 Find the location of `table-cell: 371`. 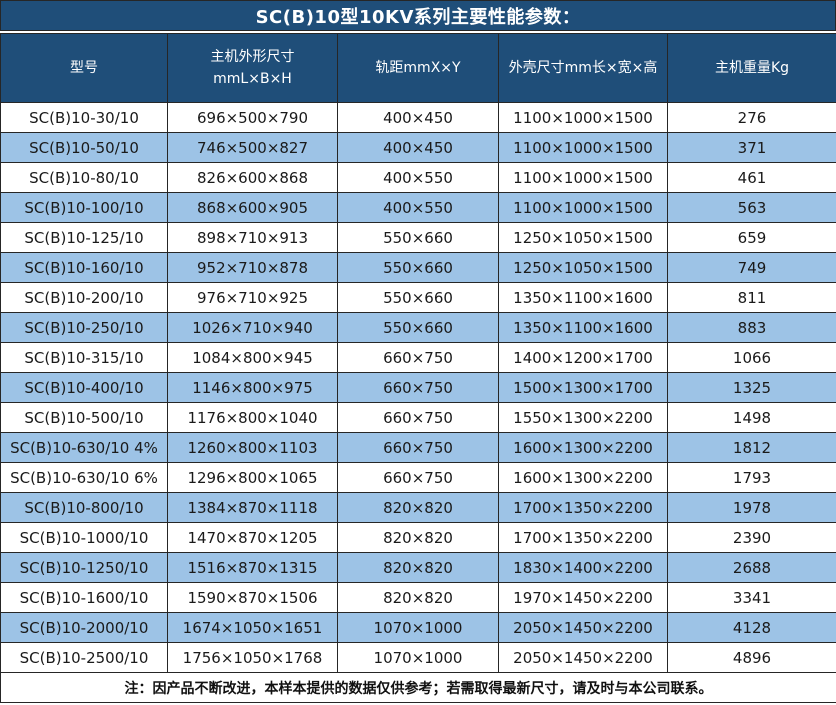

table-cell: 371 is located at coordinates (751, 147).